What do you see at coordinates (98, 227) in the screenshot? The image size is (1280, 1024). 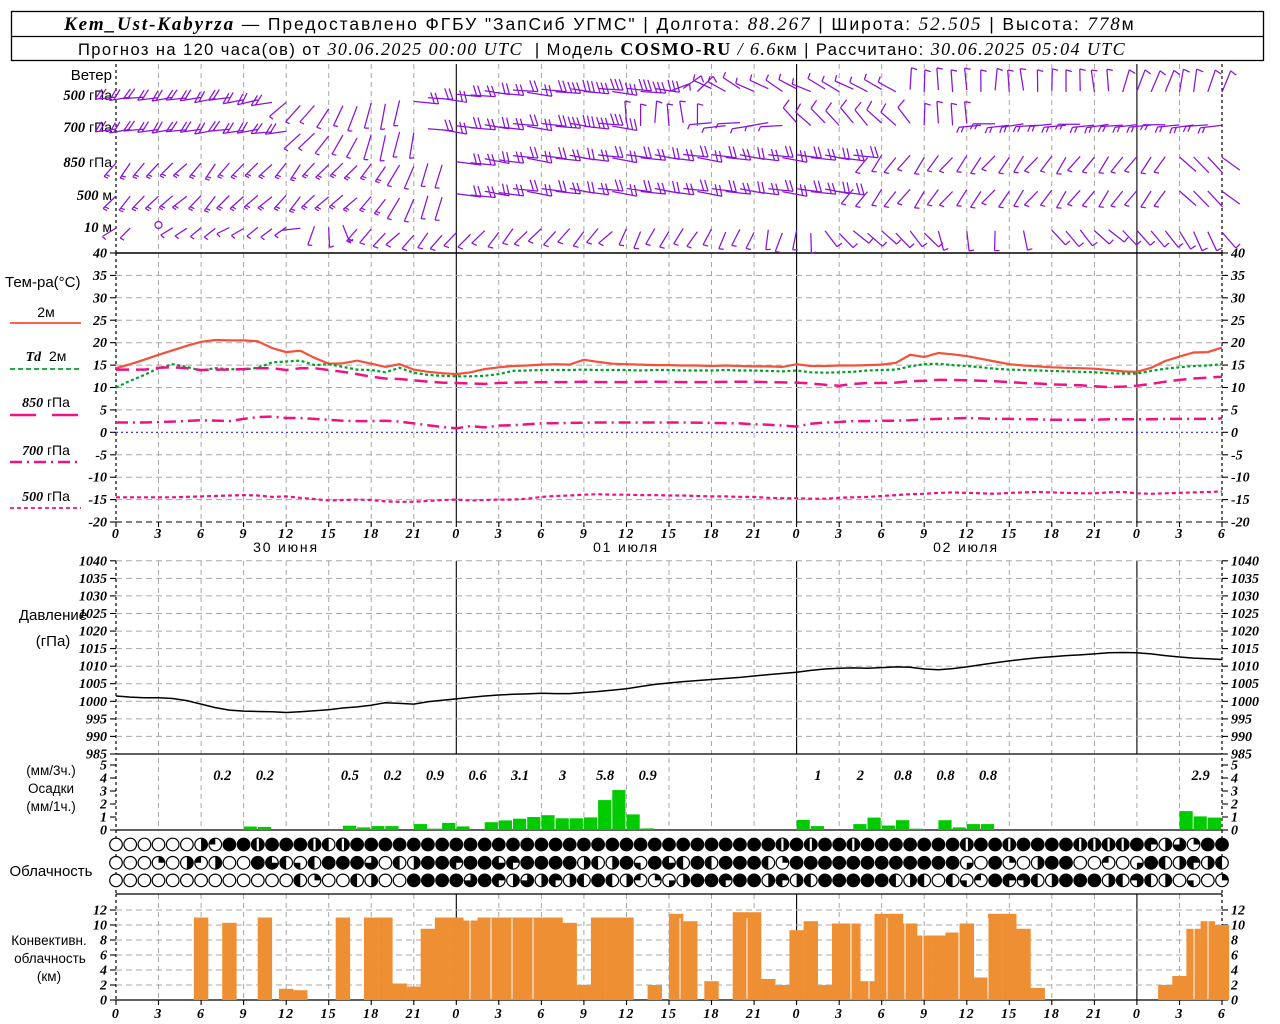 I see `svg-text: 10 м` at bounding box center [98, 227].